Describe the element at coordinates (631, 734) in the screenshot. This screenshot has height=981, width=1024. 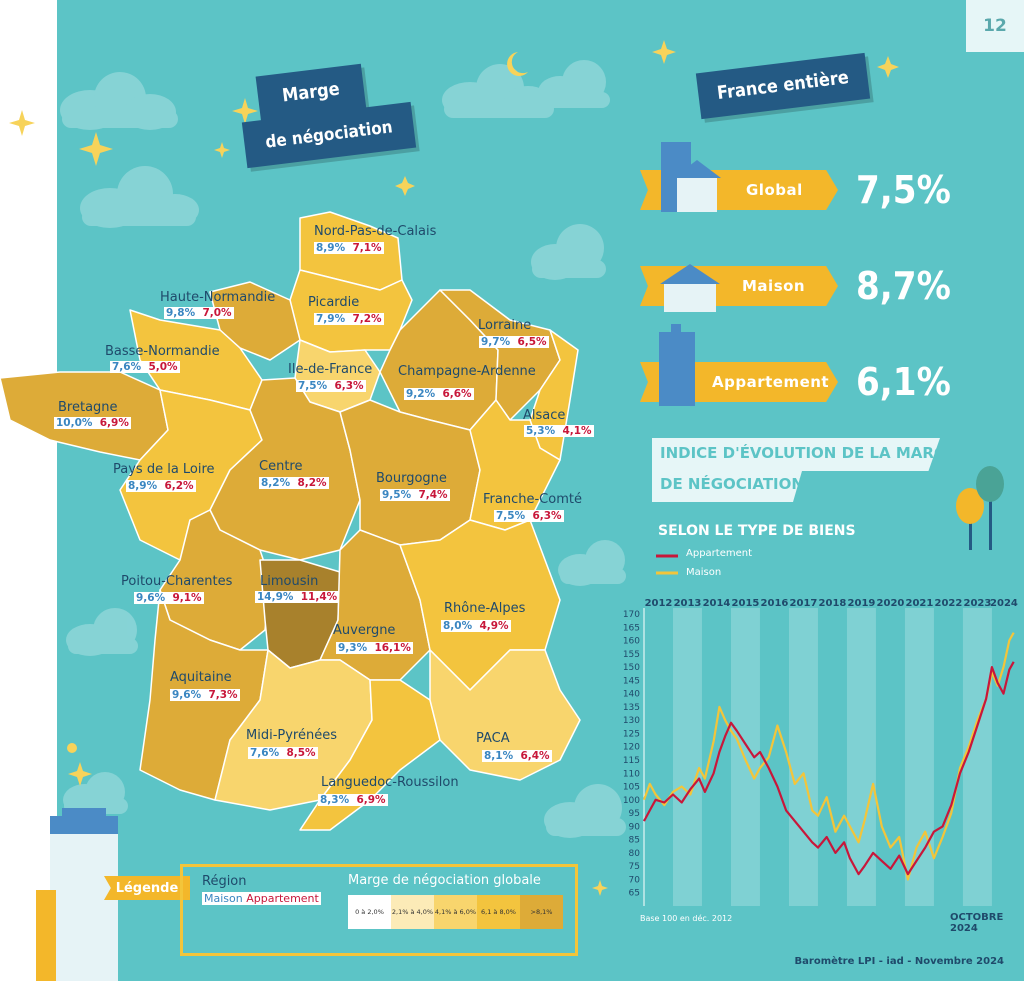
I see `y-tick-label: 125` at that location.